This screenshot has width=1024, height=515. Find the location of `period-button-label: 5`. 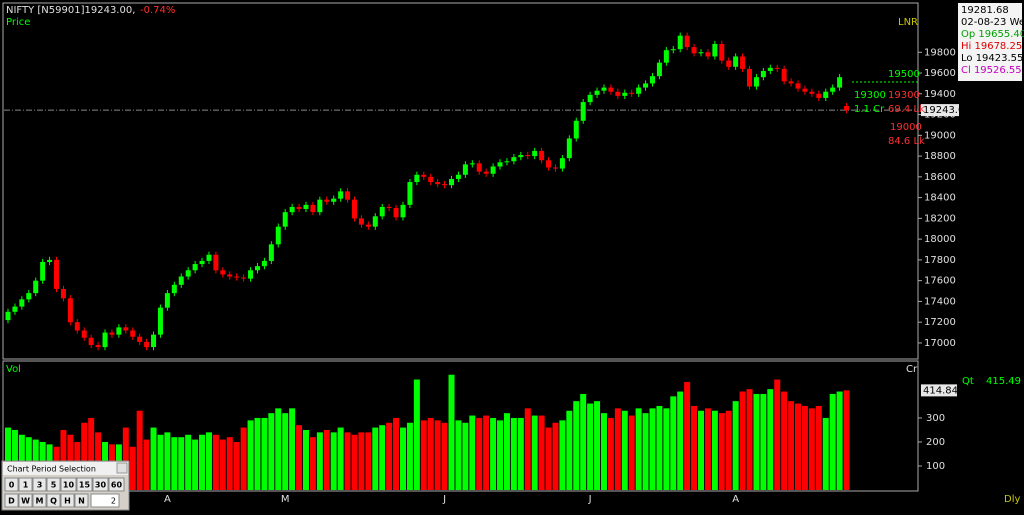

period-button-label: 5 is located at coordinates (54, 485).